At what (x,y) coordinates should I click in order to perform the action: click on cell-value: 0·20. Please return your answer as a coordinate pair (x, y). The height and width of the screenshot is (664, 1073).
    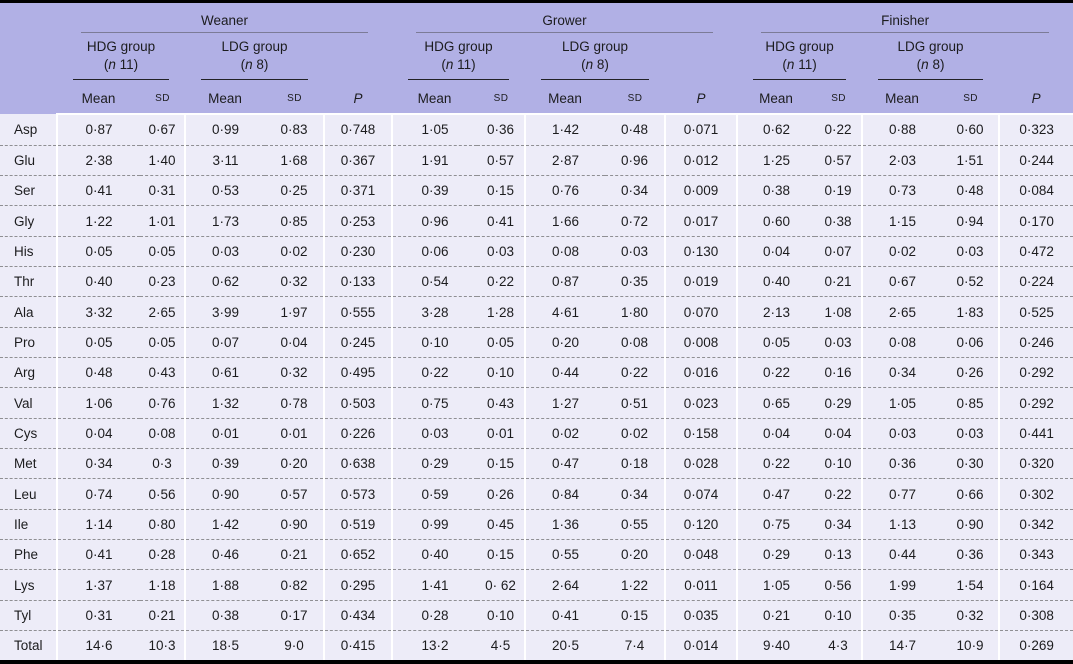
    Looking at the image, I should click on (565, 343).